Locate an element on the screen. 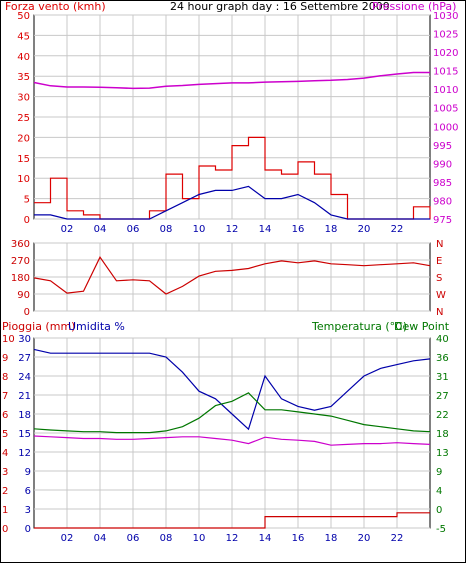 This screenshot has height=563, width=466. y-tick-label-direction: 360 is located at coordinates (20, 244).